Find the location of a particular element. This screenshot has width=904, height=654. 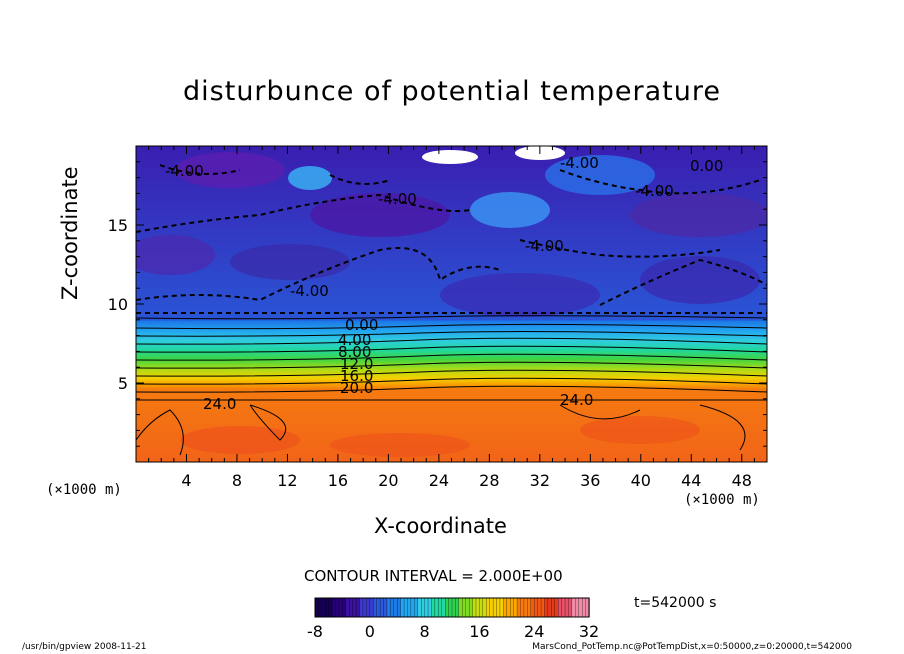

colorbar-frame is located at coordinates (452, 607).